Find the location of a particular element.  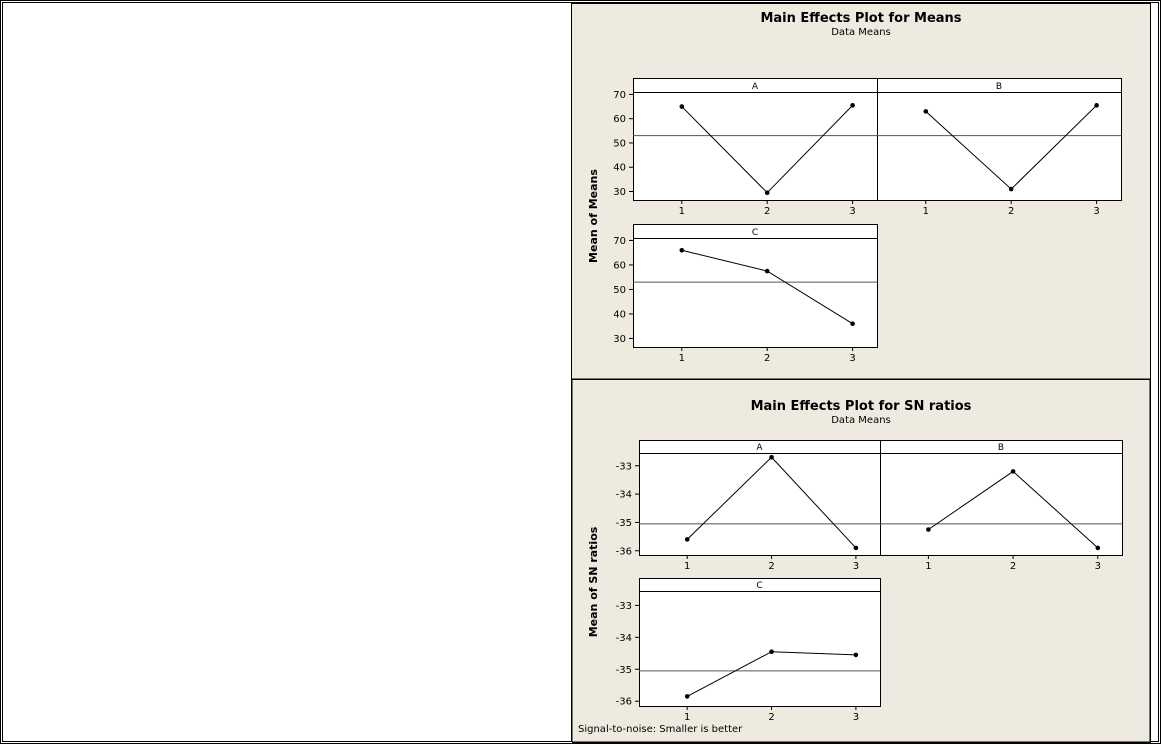

chart-2-subtitle: Data Means is located at coordinates (861, 420).